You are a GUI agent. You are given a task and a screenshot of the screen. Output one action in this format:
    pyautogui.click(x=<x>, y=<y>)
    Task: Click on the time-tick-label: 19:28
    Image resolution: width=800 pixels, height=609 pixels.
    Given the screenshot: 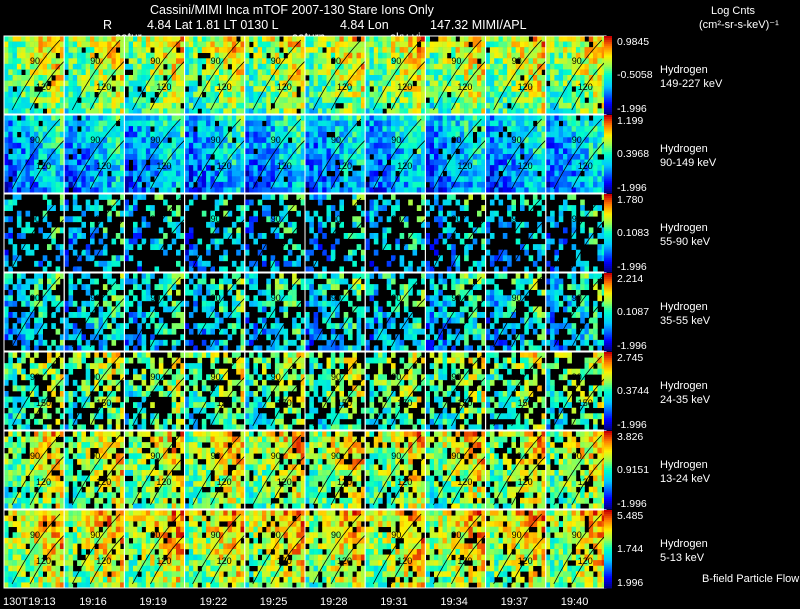 What is the action you would take?
    pyautogui.click(x=334, y=602)
    